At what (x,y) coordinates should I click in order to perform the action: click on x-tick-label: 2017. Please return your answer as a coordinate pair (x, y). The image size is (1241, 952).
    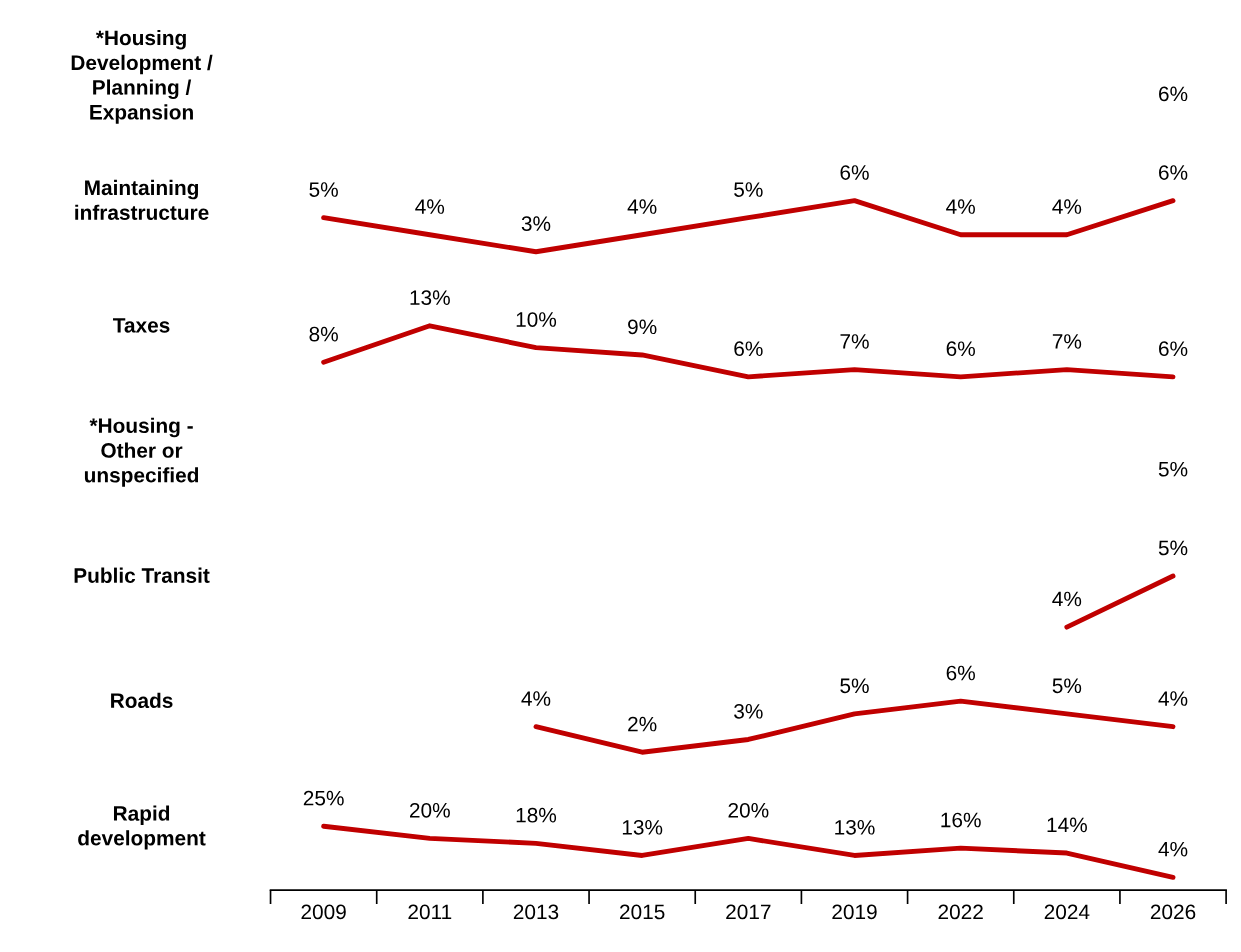
    Looking at the image, I should click on (748, 912).